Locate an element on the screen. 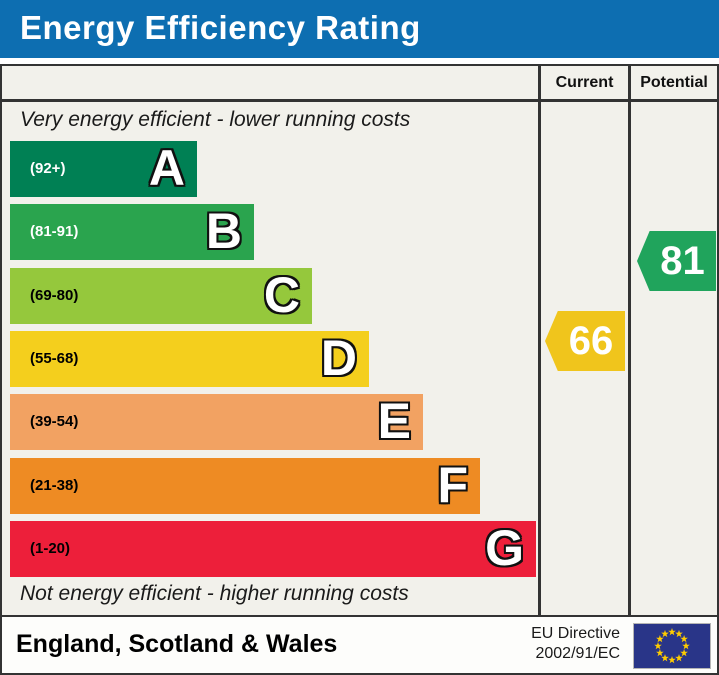 The height and width of the screenshot is (675, 719). band-row-d: (55-68) D is located at coordinates (189, 358).